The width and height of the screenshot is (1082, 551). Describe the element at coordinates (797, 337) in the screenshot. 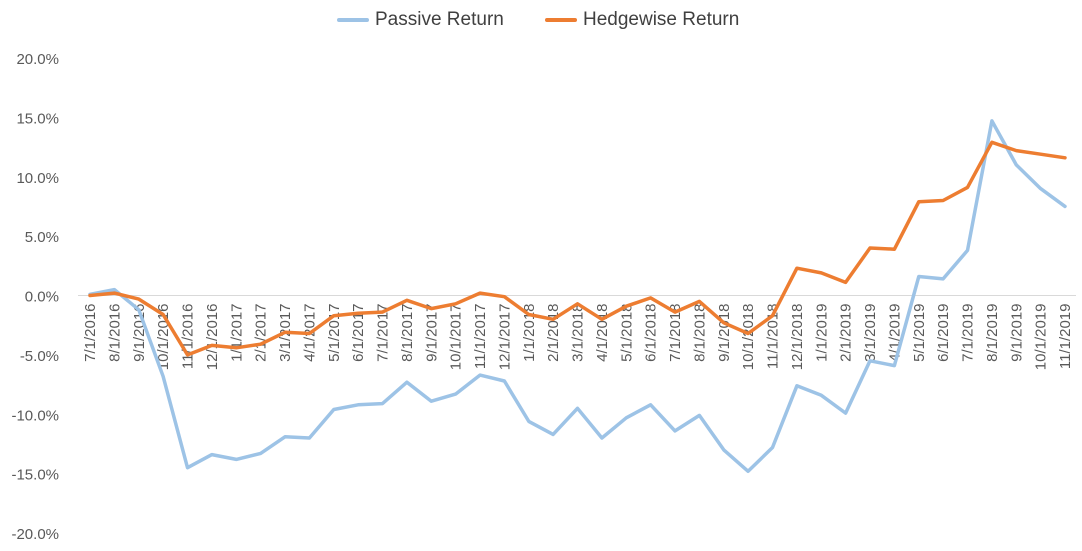

I see `x-tick-label: 12/1/2018` at that location.